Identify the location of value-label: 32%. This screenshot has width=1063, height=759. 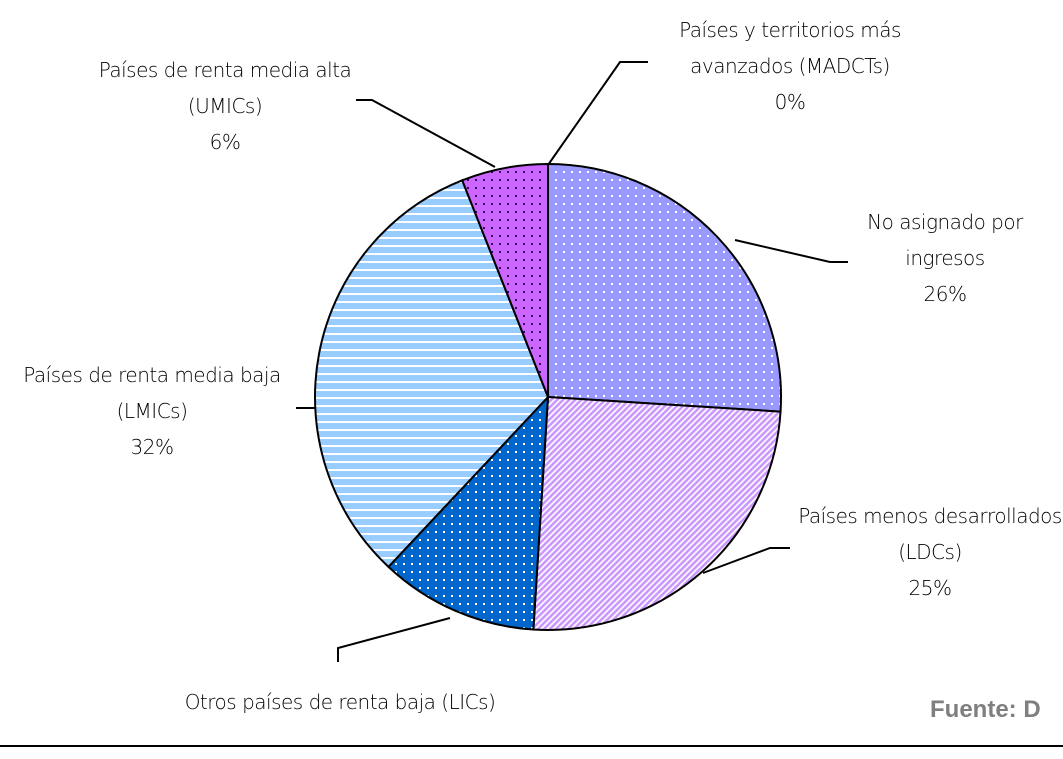
(152, 447).